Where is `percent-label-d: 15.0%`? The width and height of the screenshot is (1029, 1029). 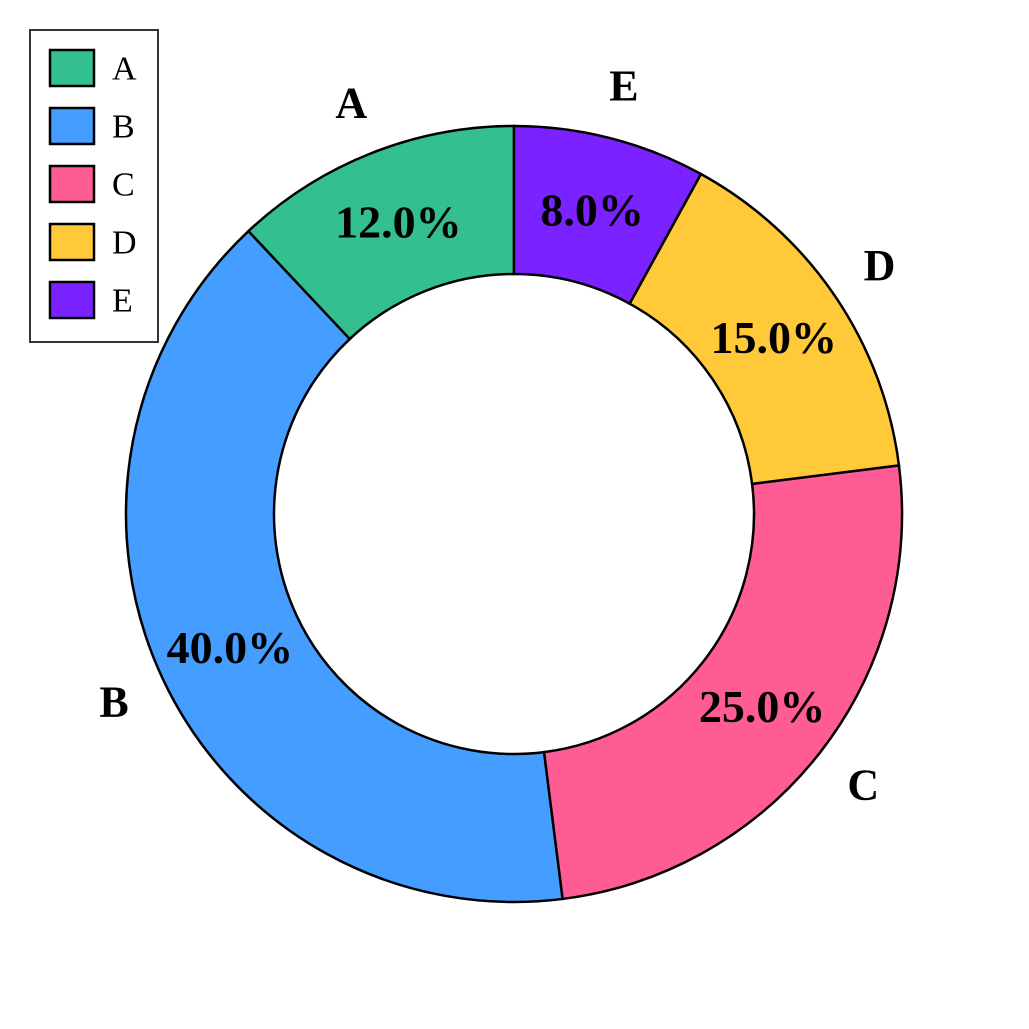 percent-label-d: 15.0% is located at coordinates (773, 337).